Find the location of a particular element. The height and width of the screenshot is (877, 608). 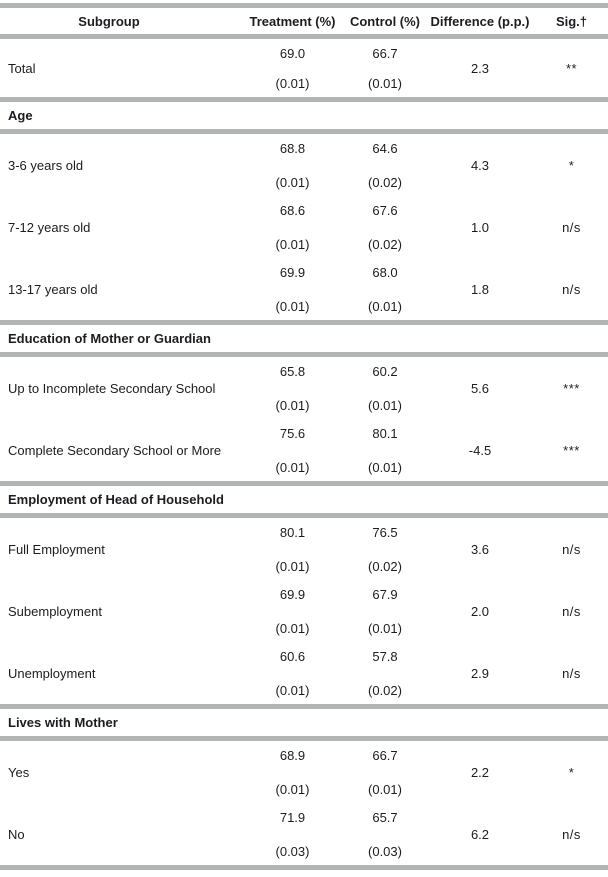

control-value: 57.8 is located at coordinates (385, 656).